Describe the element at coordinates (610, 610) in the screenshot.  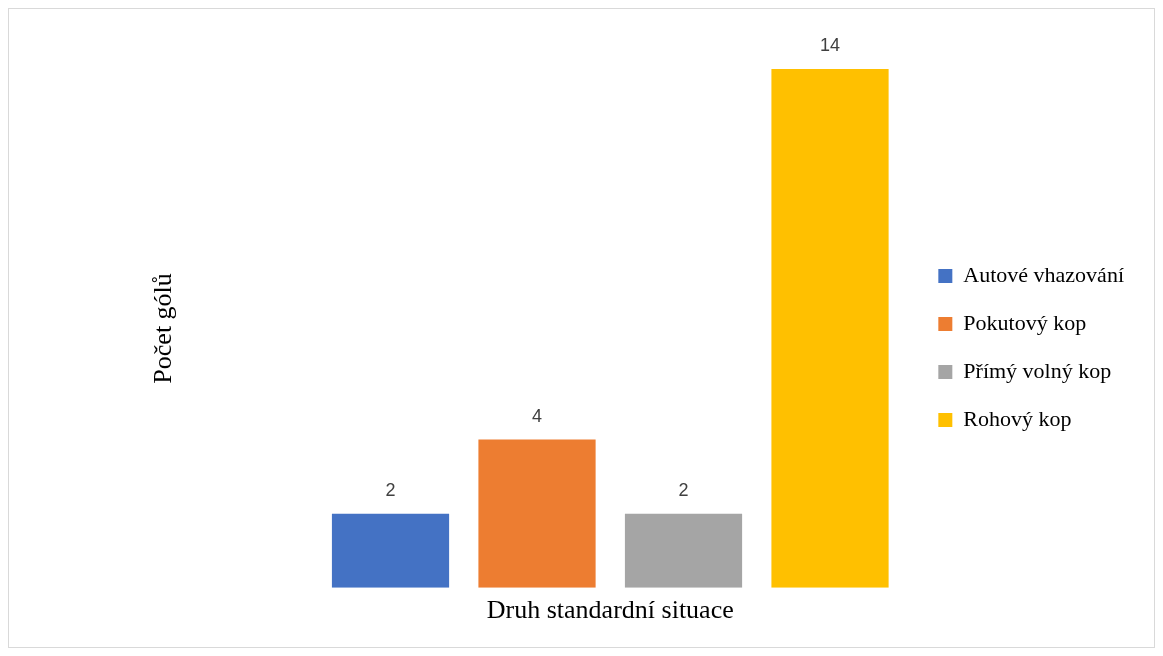
I see `x-axis-title: Druh standardní situace` at that location.